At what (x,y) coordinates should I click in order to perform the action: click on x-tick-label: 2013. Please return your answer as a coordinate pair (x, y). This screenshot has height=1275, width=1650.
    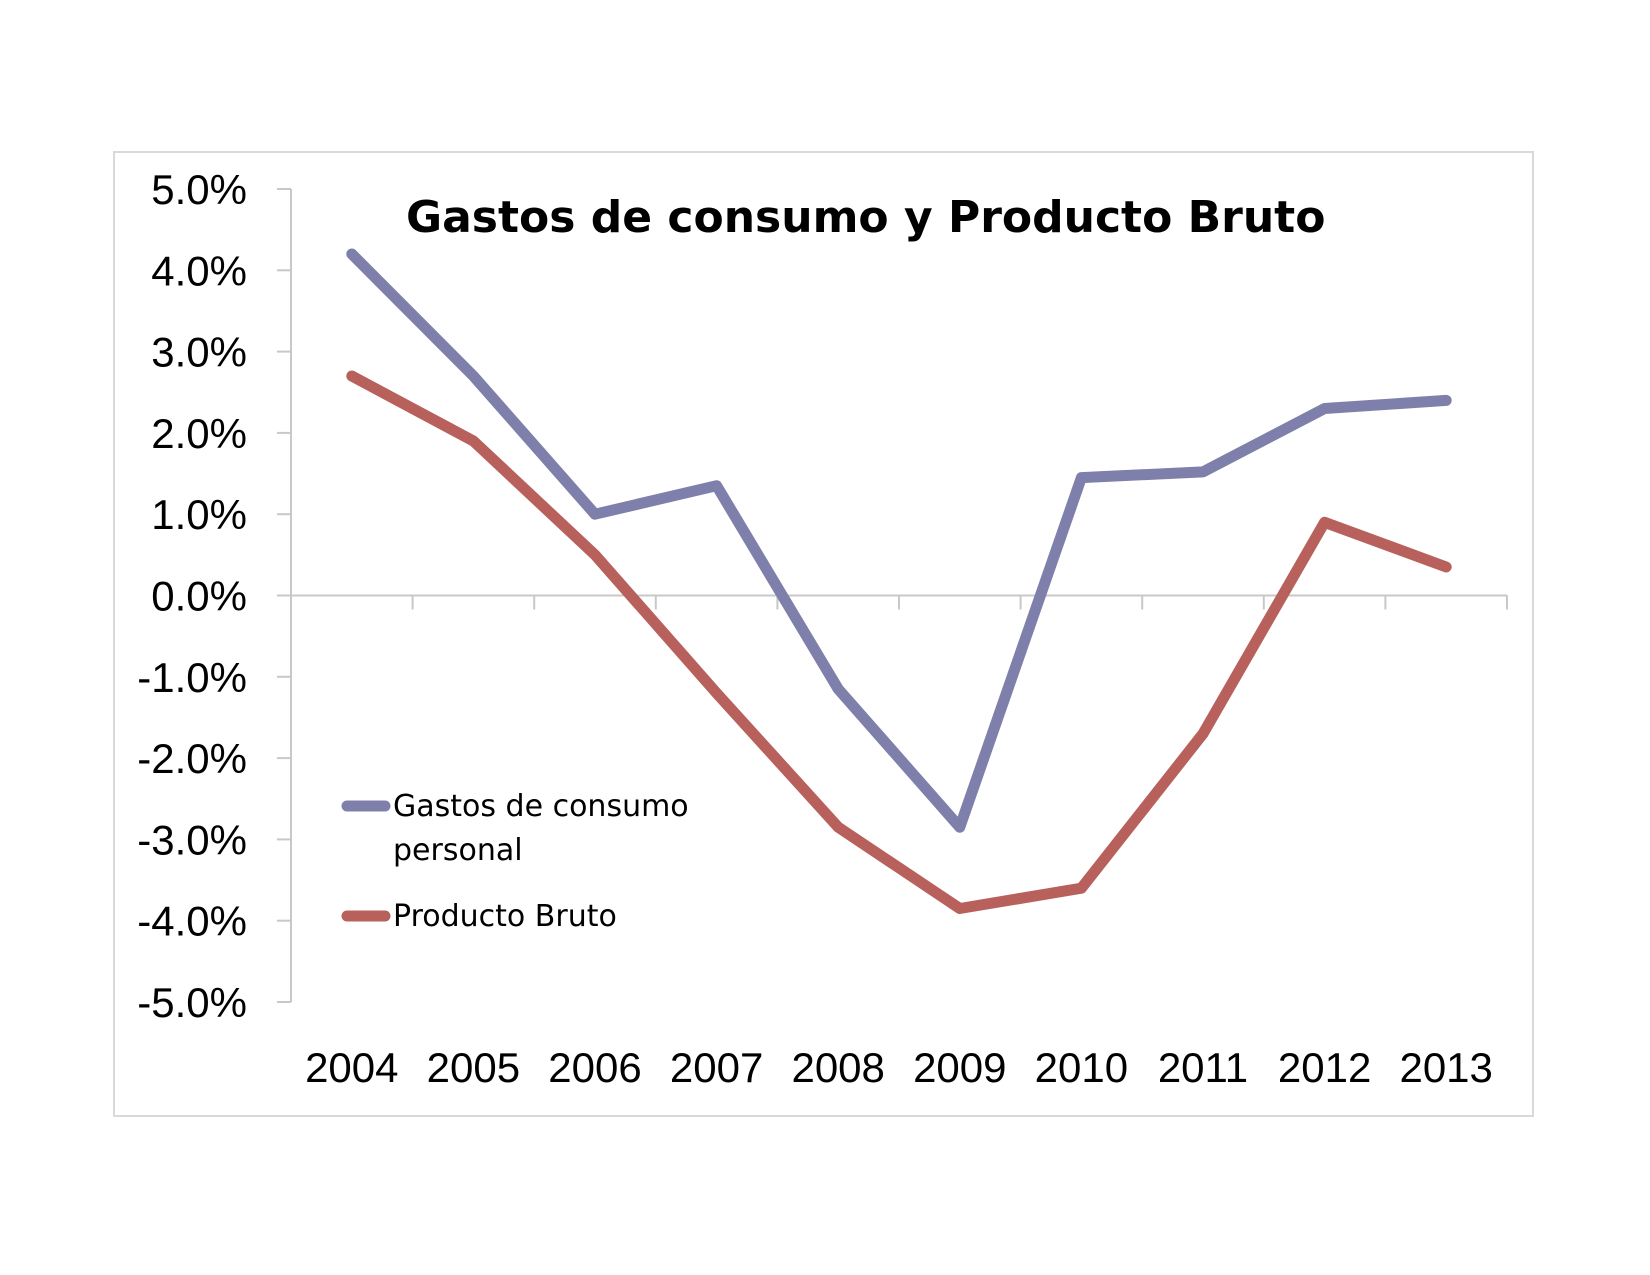
    Looking at the image, I should click on (1445, 1067).